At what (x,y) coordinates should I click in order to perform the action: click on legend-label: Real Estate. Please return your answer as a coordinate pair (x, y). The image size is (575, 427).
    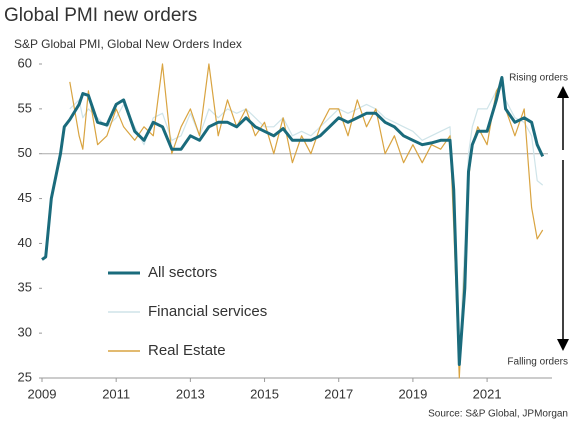
    Looking at the image, I should click on (187, 350).